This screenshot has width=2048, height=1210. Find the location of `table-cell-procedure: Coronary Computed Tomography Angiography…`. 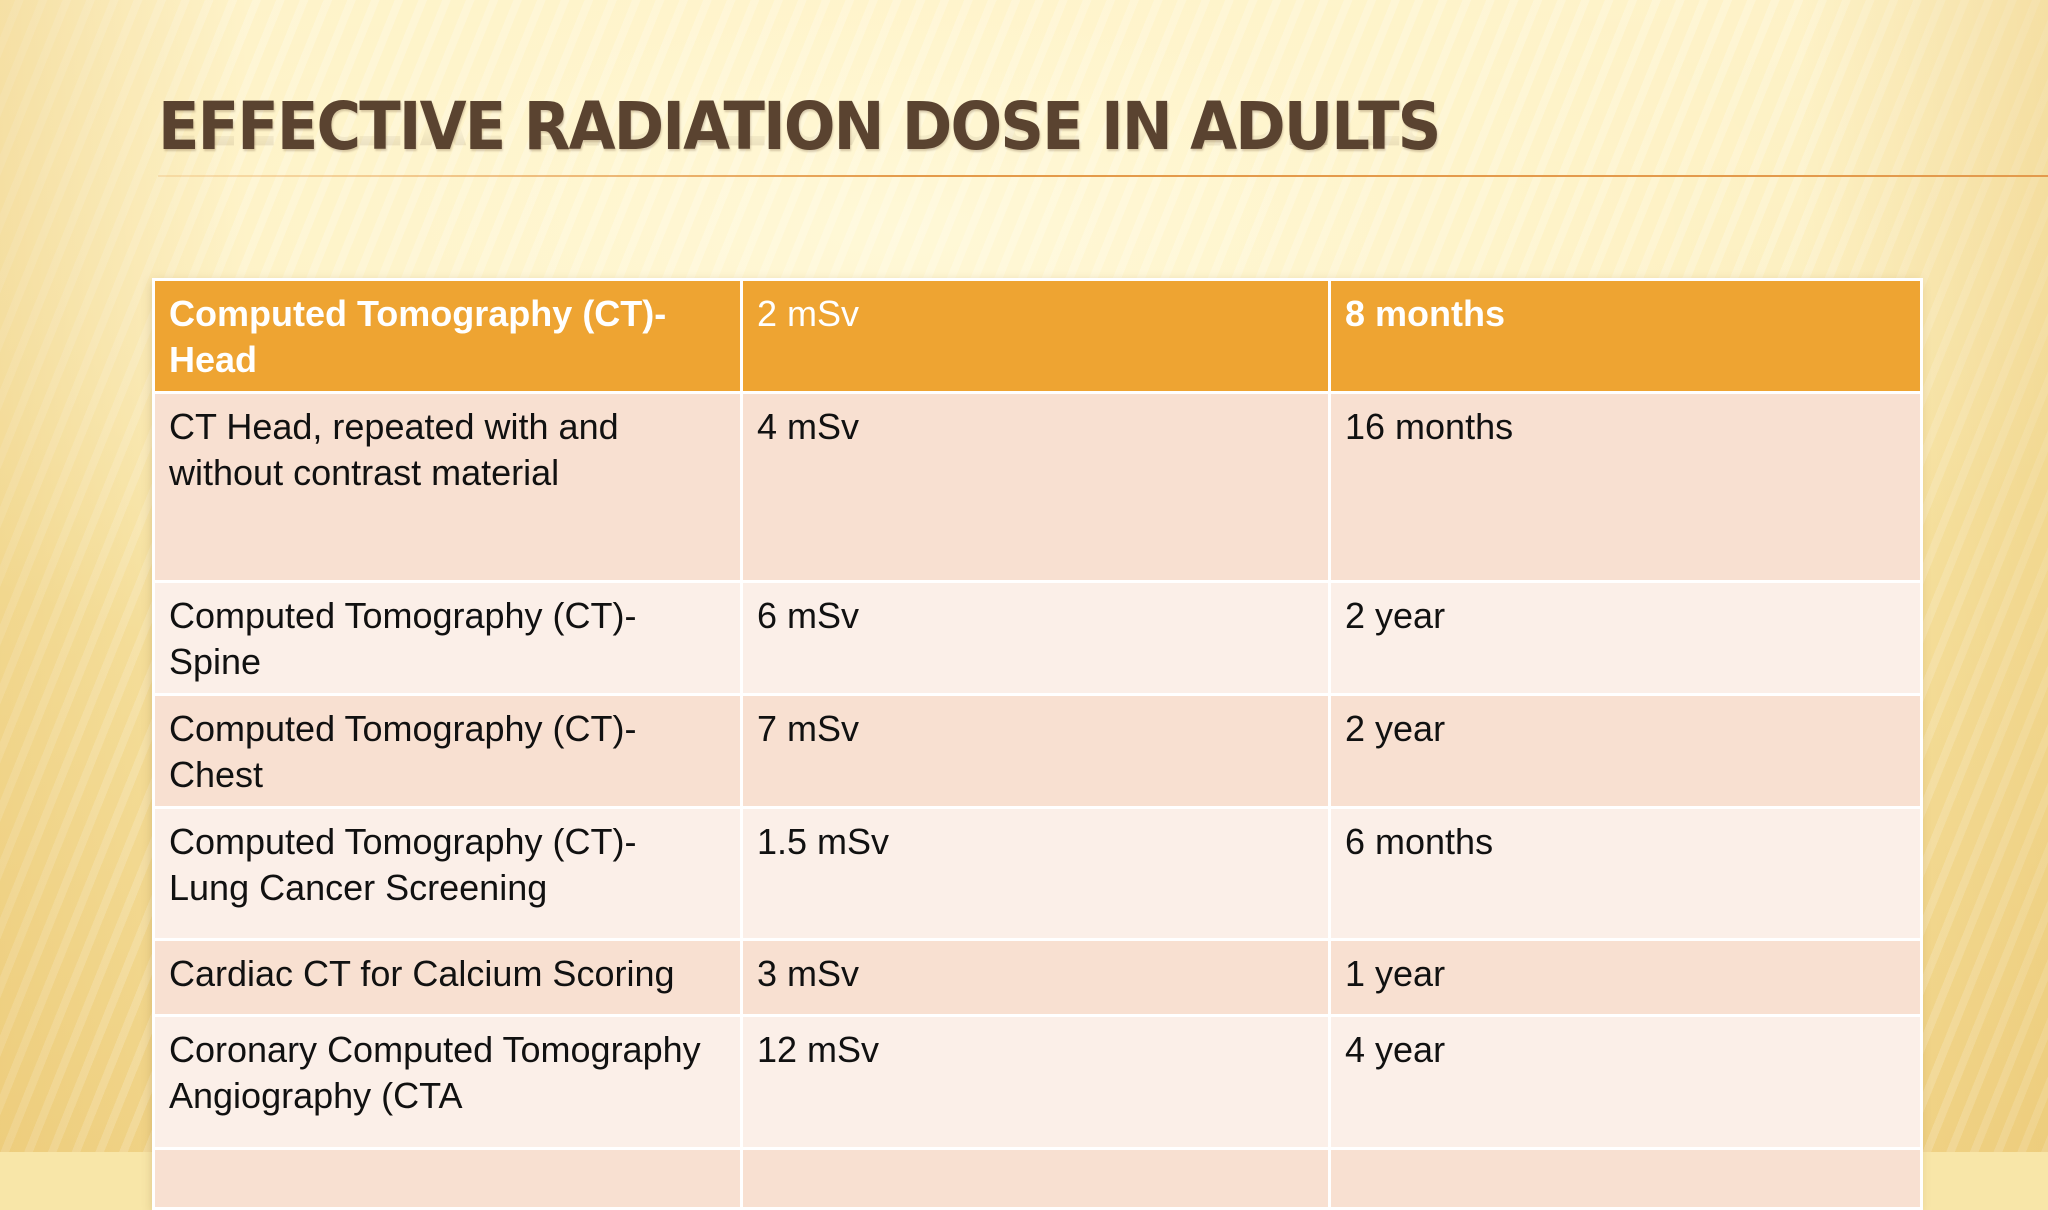

table-cell-procedure: Coronary Computed Tomography Angiography… is located at coordinates (447, 1082).